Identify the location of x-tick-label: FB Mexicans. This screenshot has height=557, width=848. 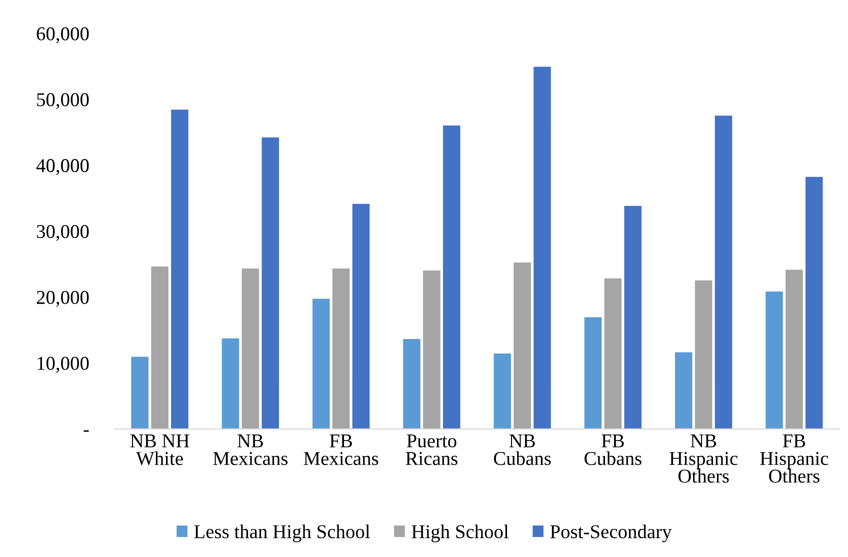
(341, 450).